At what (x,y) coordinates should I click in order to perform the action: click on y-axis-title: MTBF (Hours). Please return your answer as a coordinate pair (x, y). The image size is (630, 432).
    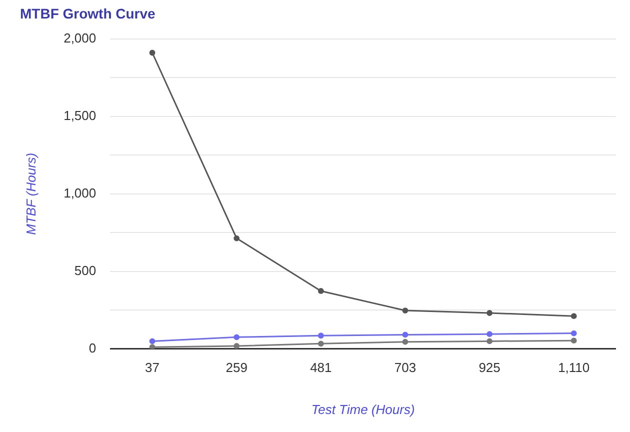
    Looking at the image, I should click on (30, 193).